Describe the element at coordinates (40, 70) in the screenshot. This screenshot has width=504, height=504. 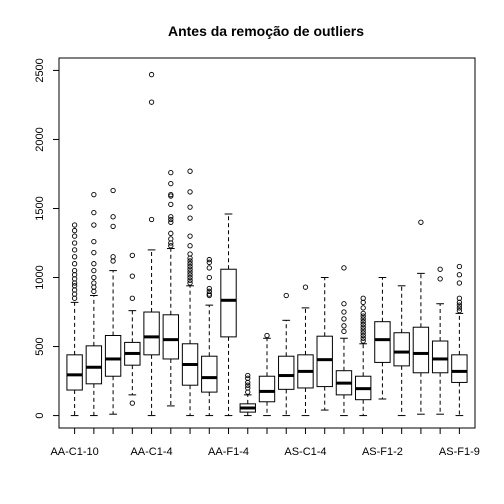
I see `y-tick-label: 2500` at that location.